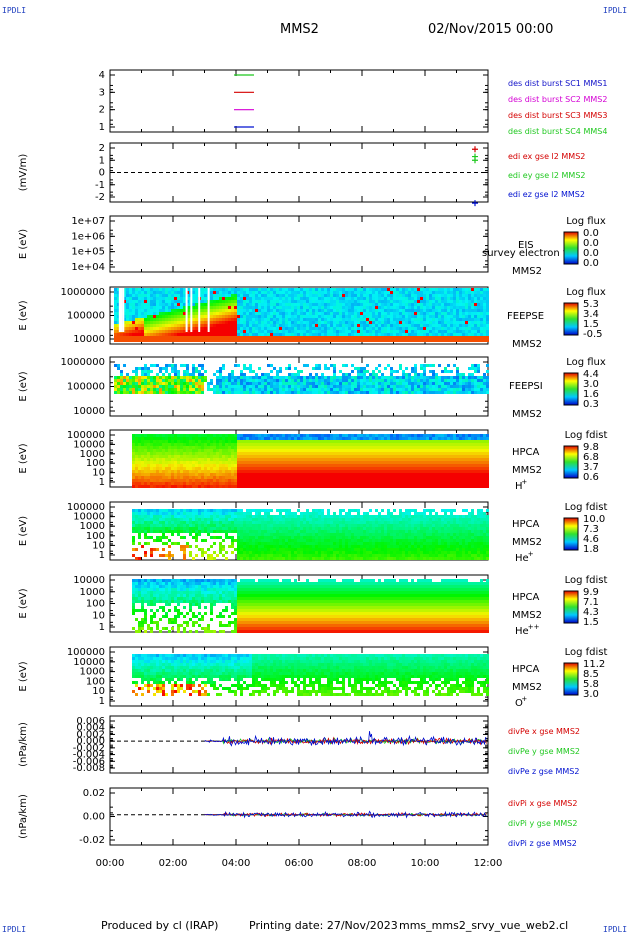 This screenshot has width=630, height=934. I want to click on hpca_o-ytick-label: 1000, so click(92, 672).